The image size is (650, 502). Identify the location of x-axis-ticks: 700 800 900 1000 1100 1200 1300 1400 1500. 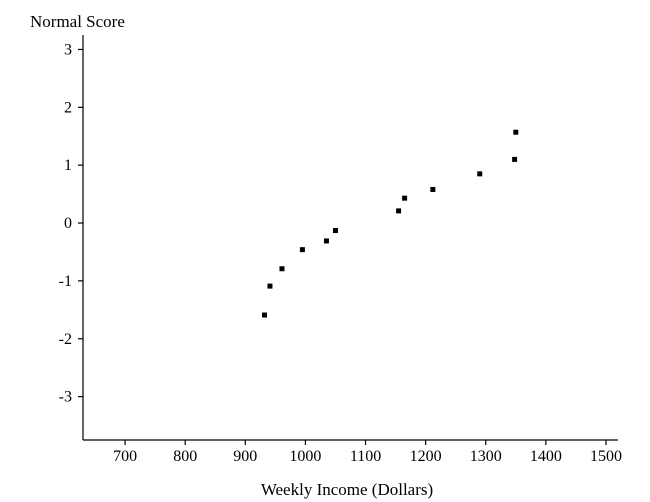
(367, 452).